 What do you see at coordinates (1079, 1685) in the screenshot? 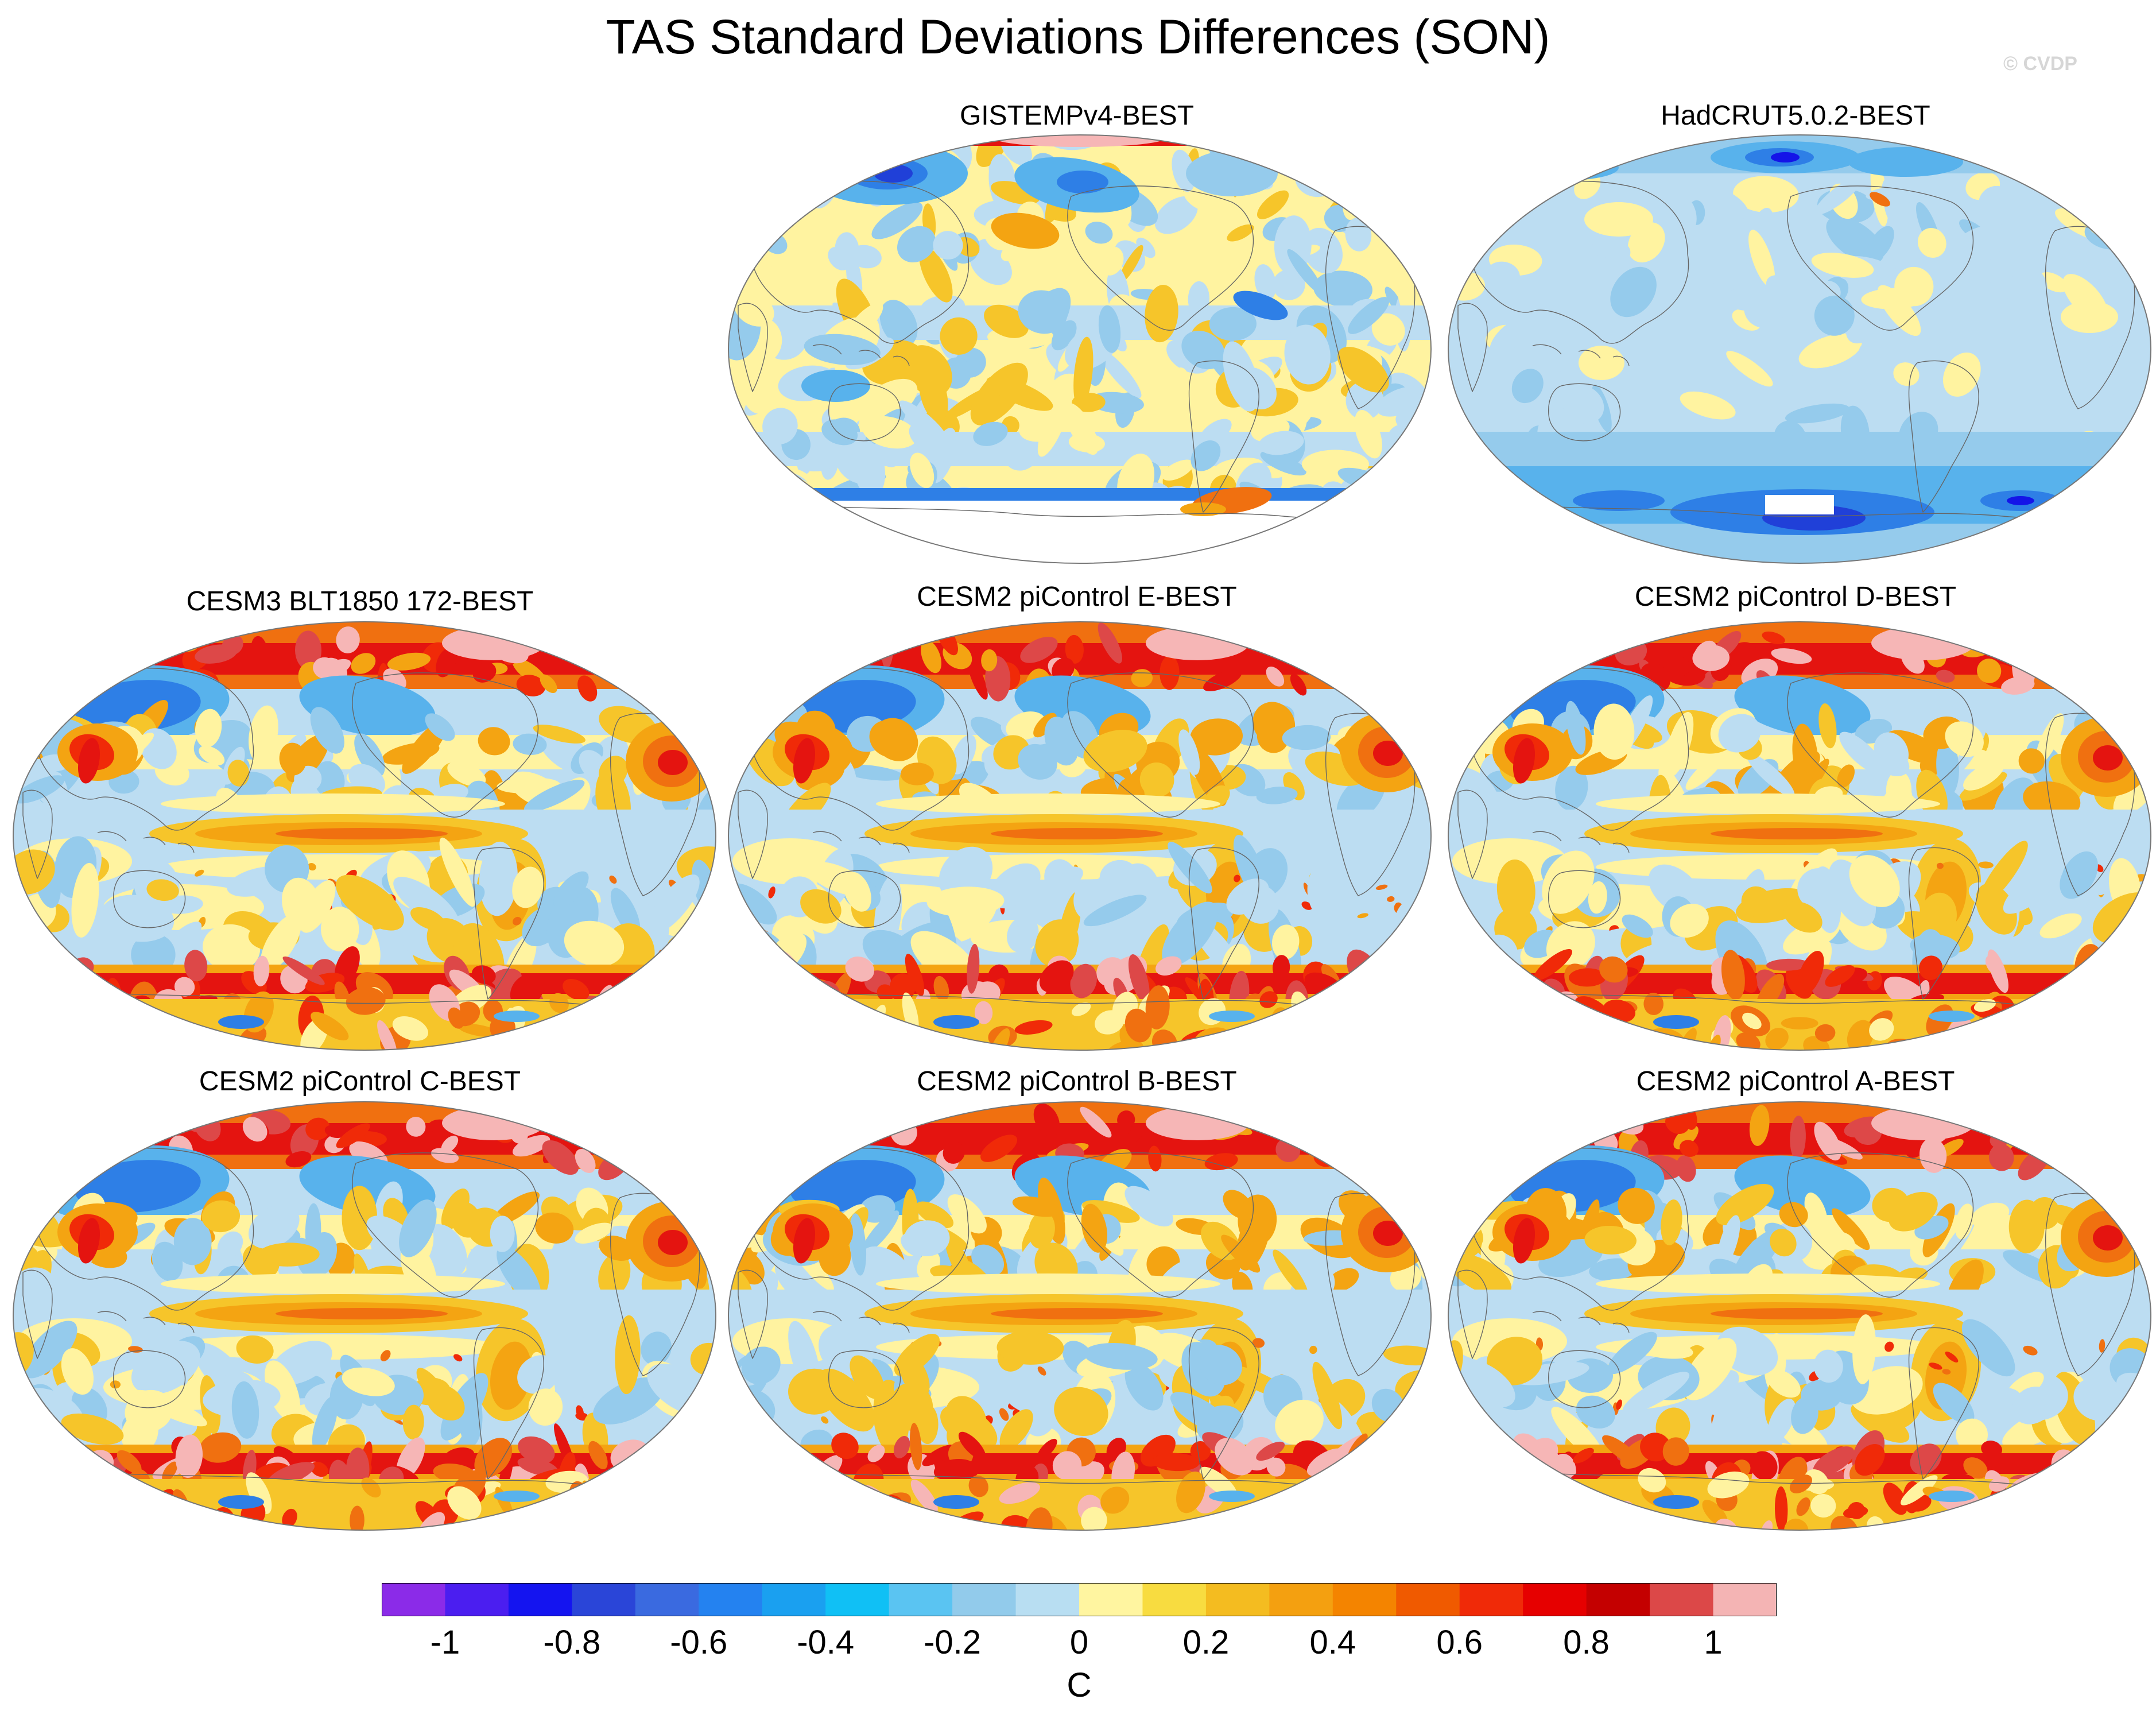
I see `colorbar-units: C` at bounding box center [1079, 1685].